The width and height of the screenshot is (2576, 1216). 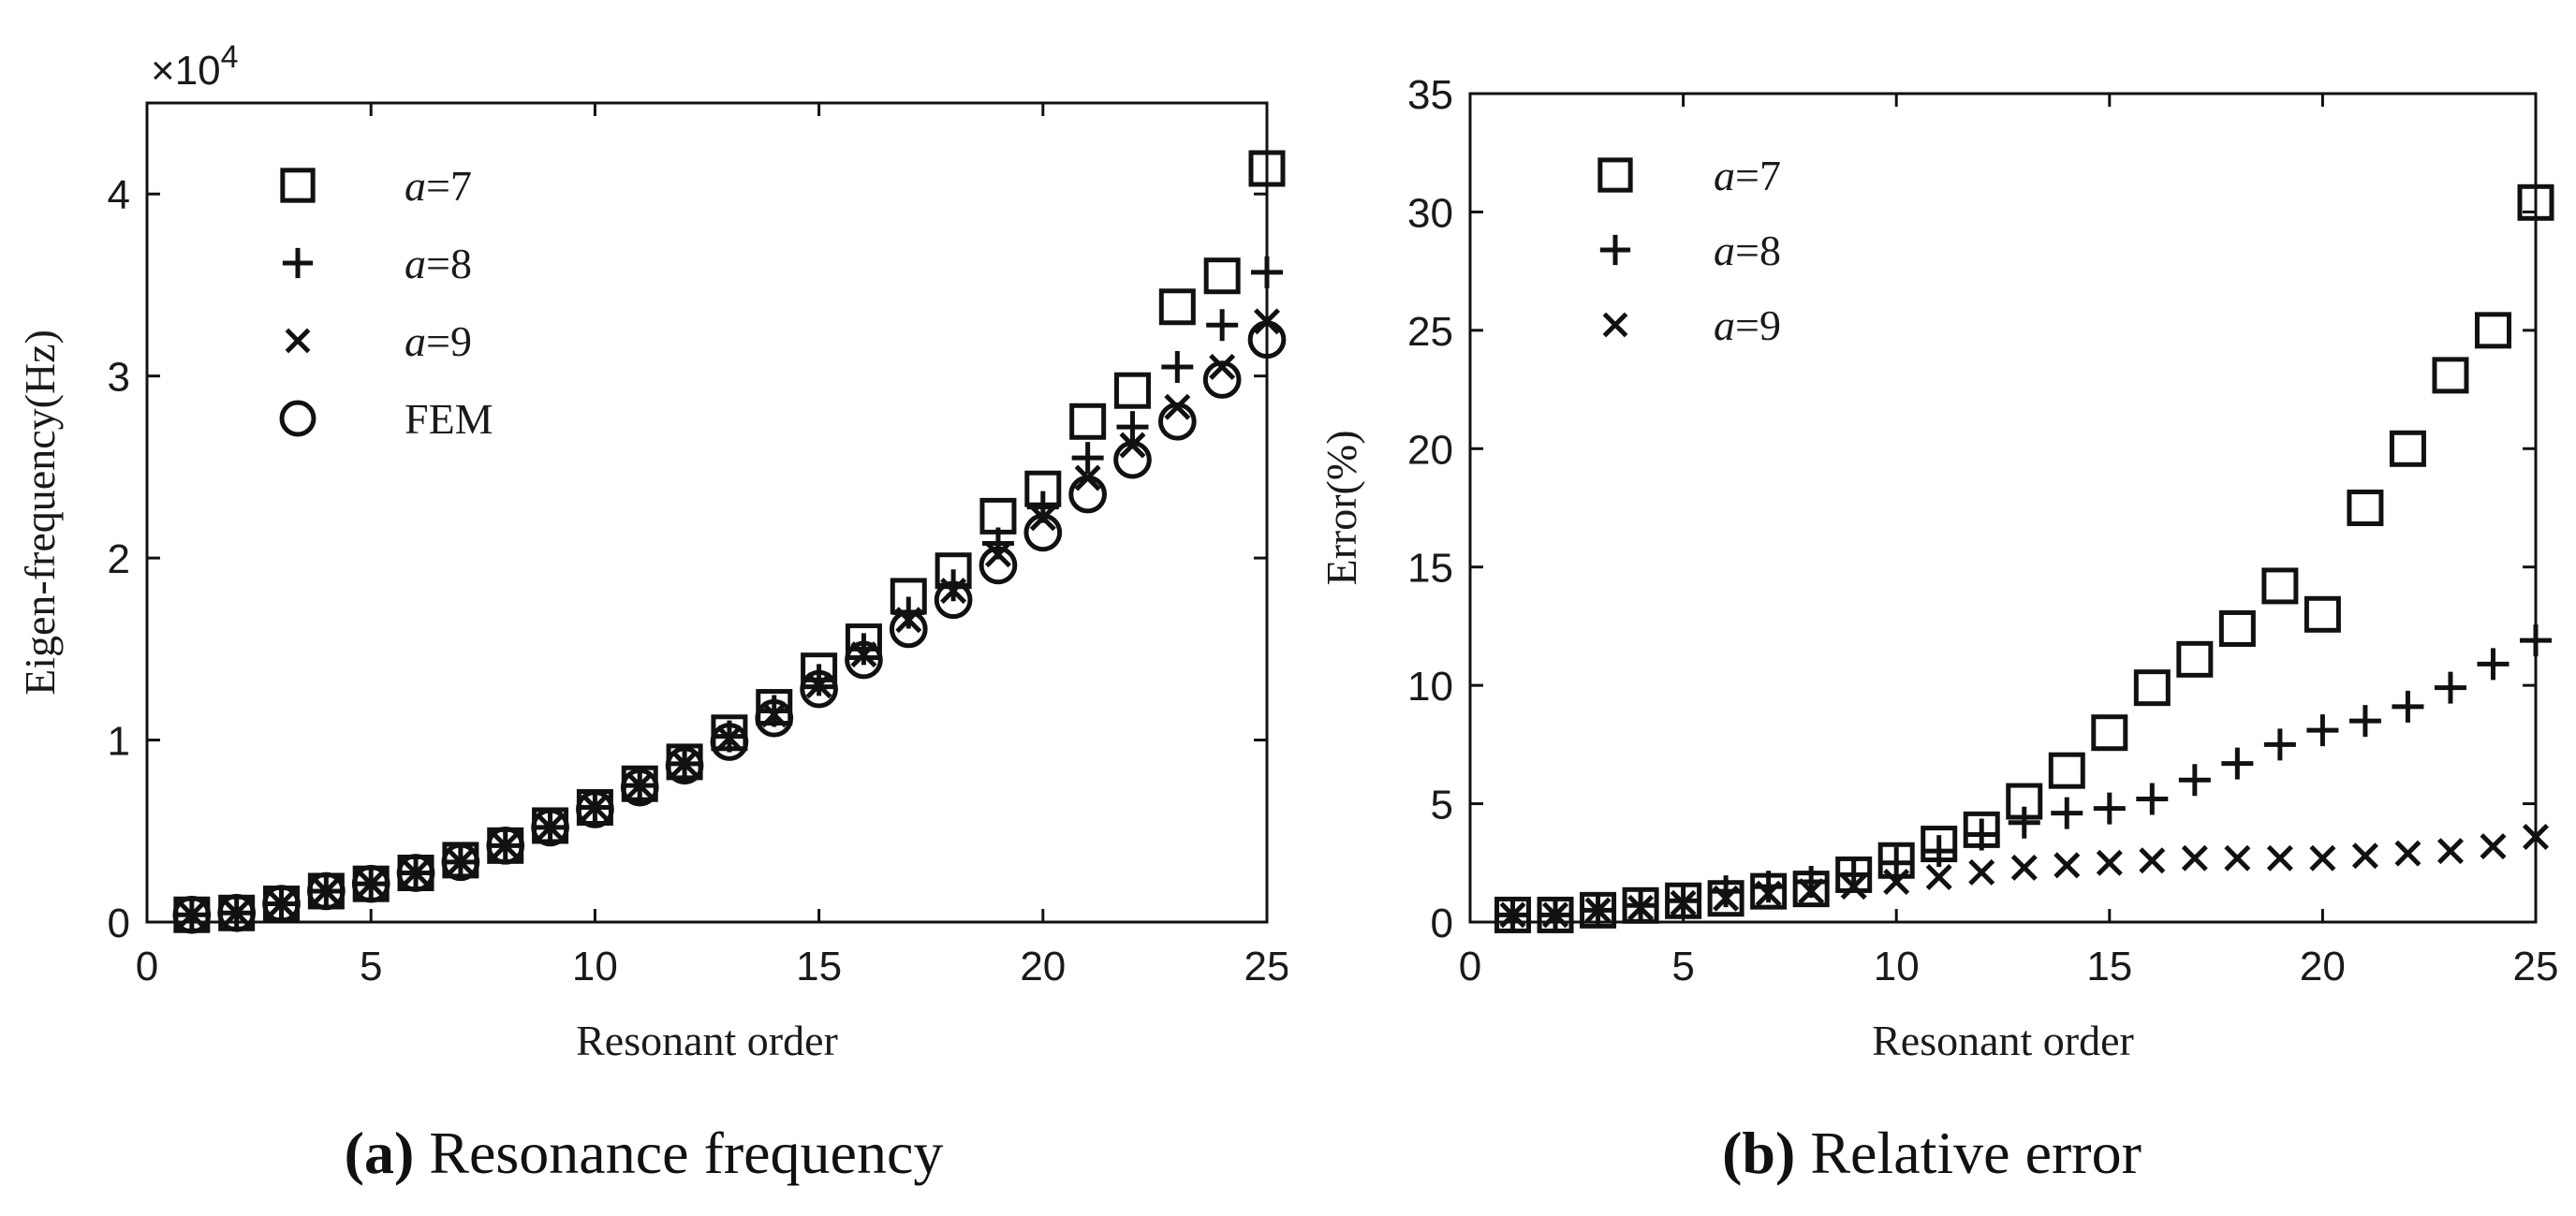 I want to click on series-plus, so click(x=2024, y=777).